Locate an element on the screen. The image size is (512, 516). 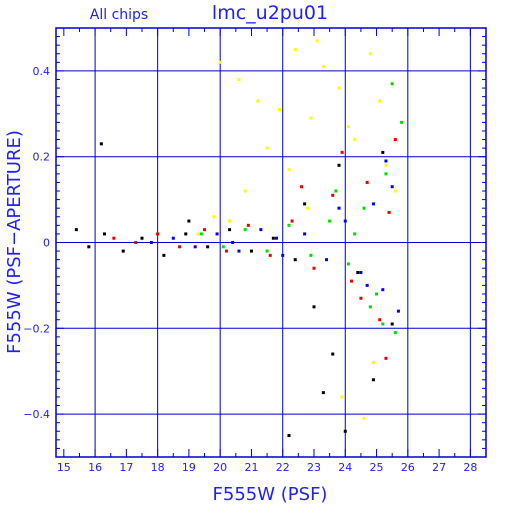
x-tick-label: 24 is located at coordinates (345, 467).